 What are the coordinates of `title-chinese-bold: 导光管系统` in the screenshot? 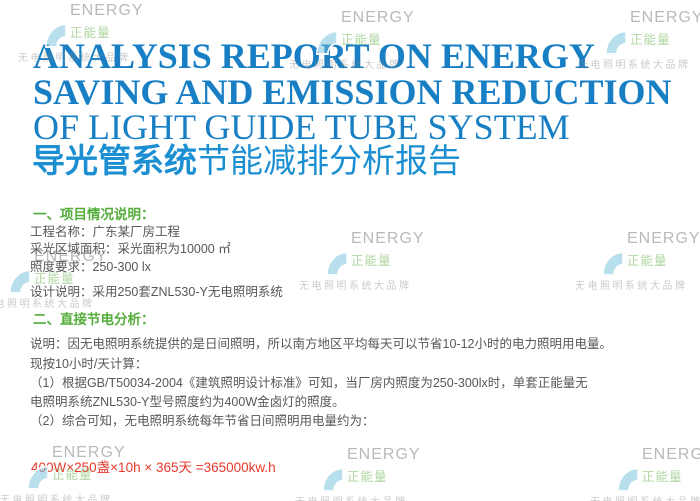 It's located at (114, 160).